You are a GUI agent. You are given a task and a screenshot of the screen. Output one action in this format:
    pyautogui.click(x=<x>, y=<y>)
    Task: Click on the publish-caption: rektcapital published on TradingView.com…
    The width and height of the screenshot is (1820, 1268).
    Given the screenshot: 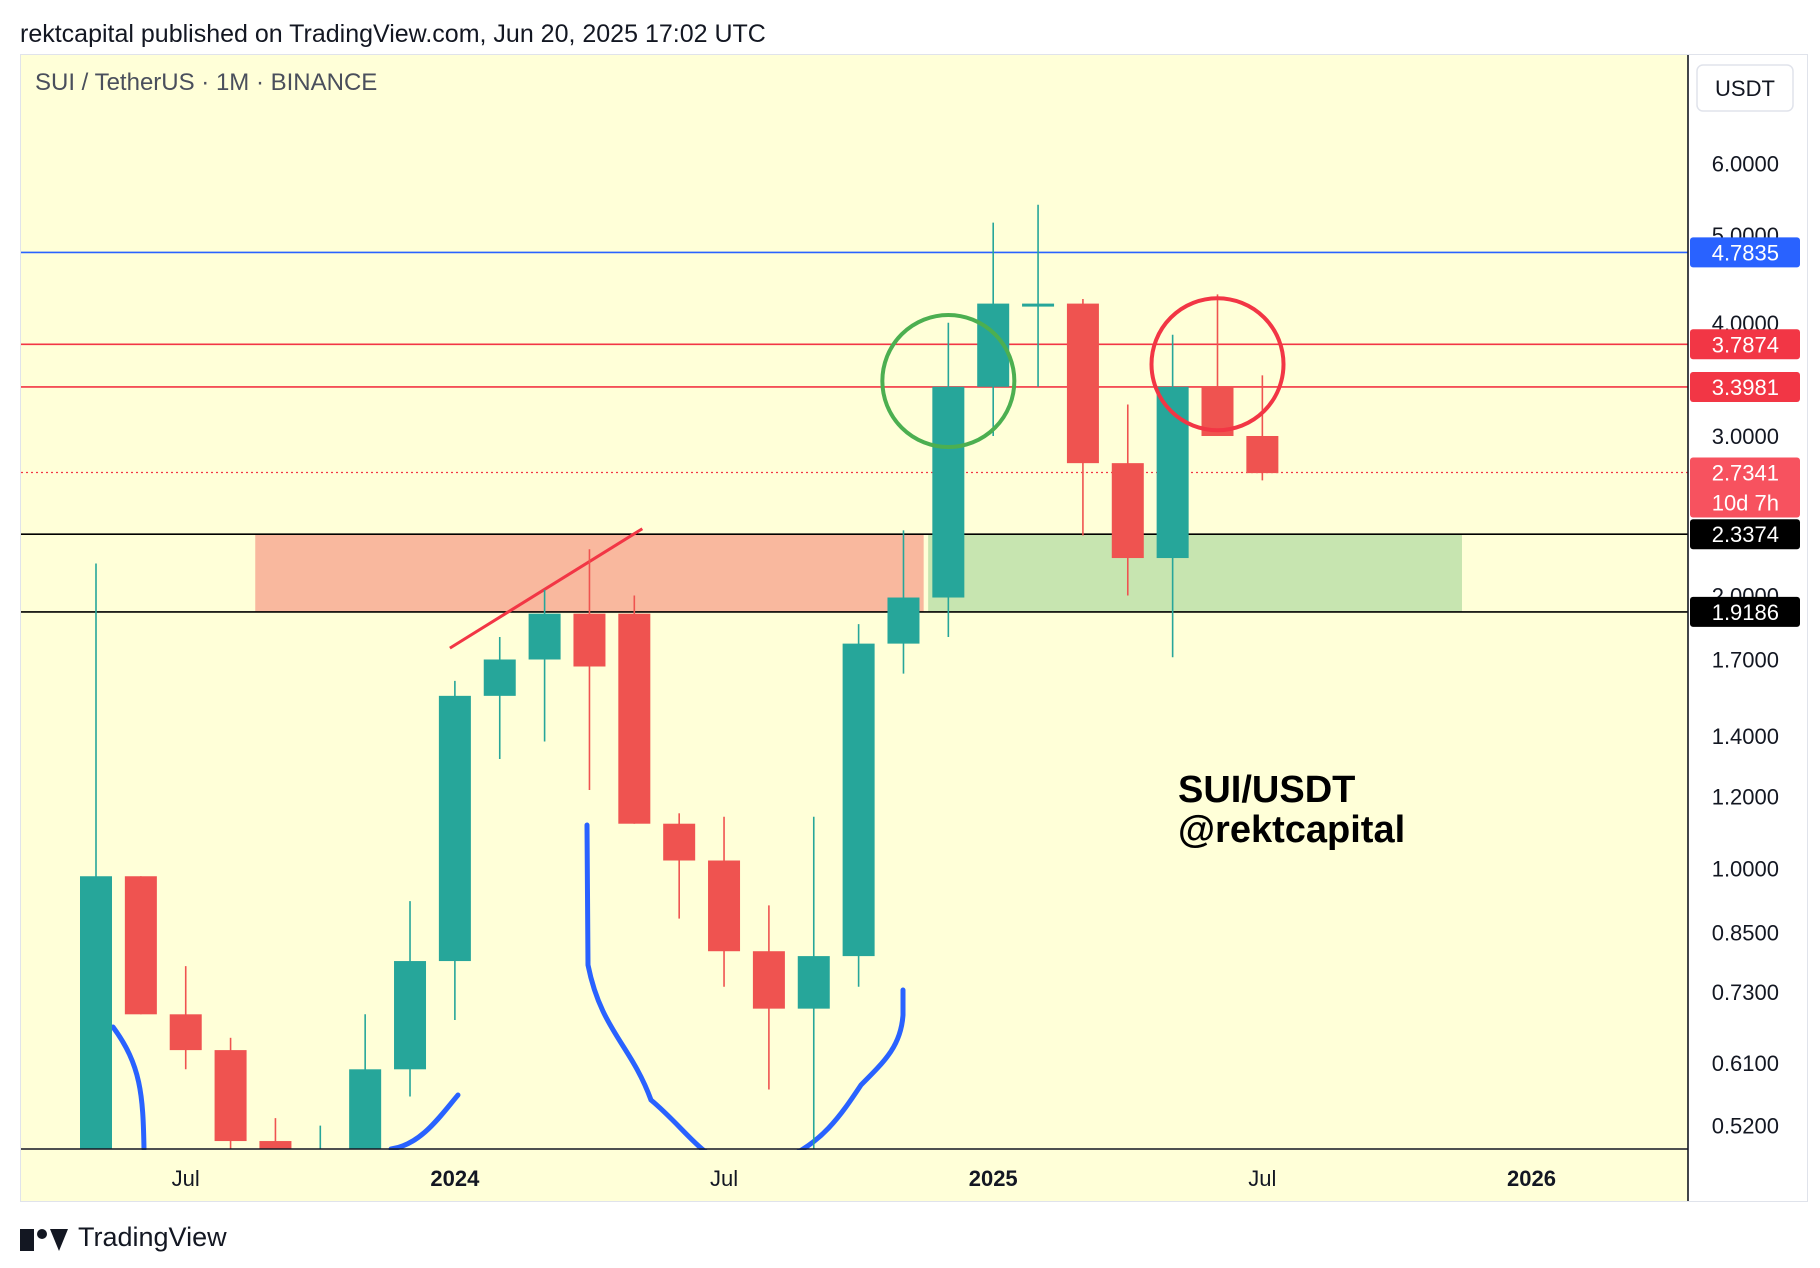 What is the action you would take?
    pyautogui.click(x=393, y=34)
    